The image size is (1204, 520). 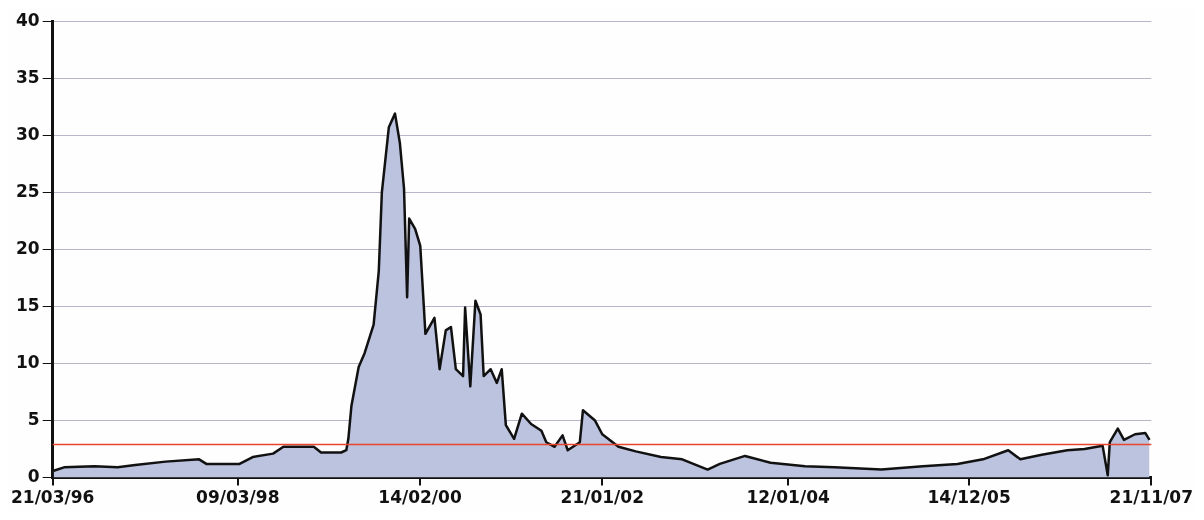 I want to click on x-tick-label: 21/11/07, so click(x=1151, y=497).